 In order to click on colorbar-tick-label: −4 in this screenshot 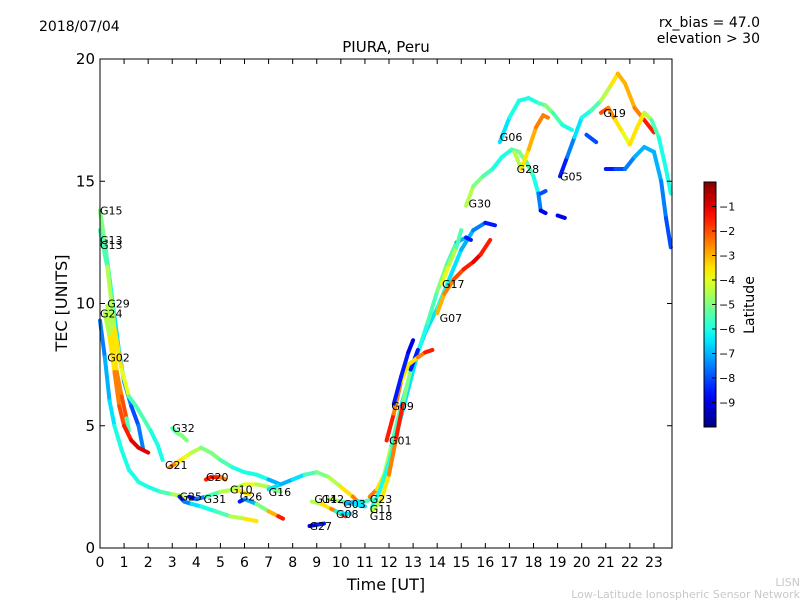, I will do `click(727, 280)`.